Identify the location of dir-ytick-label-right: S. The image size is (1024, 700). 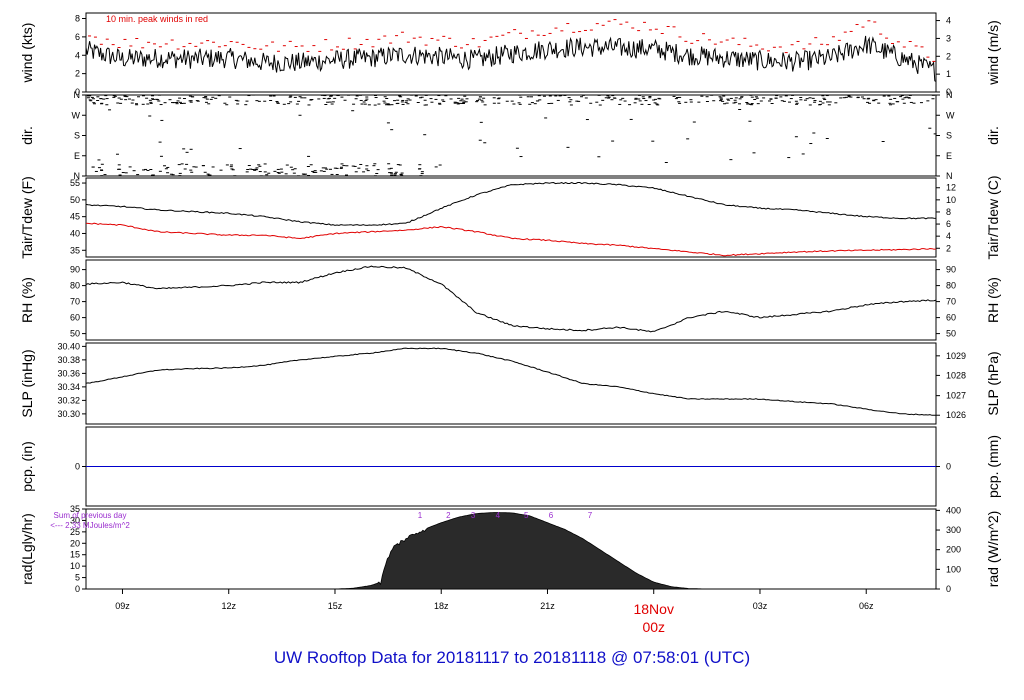
(949, 136).